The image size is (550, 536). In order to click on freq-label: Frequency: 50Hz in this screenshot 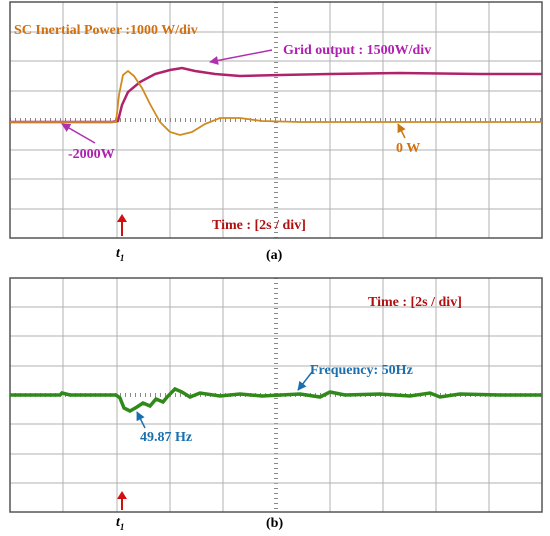, I will do `click(361, 370)`.